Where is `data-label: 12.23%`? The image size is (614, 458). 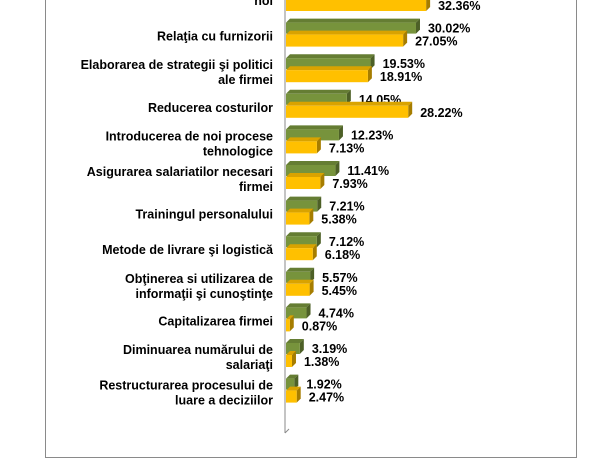 data-label: 12.23% is located at coordinates (372, 135).